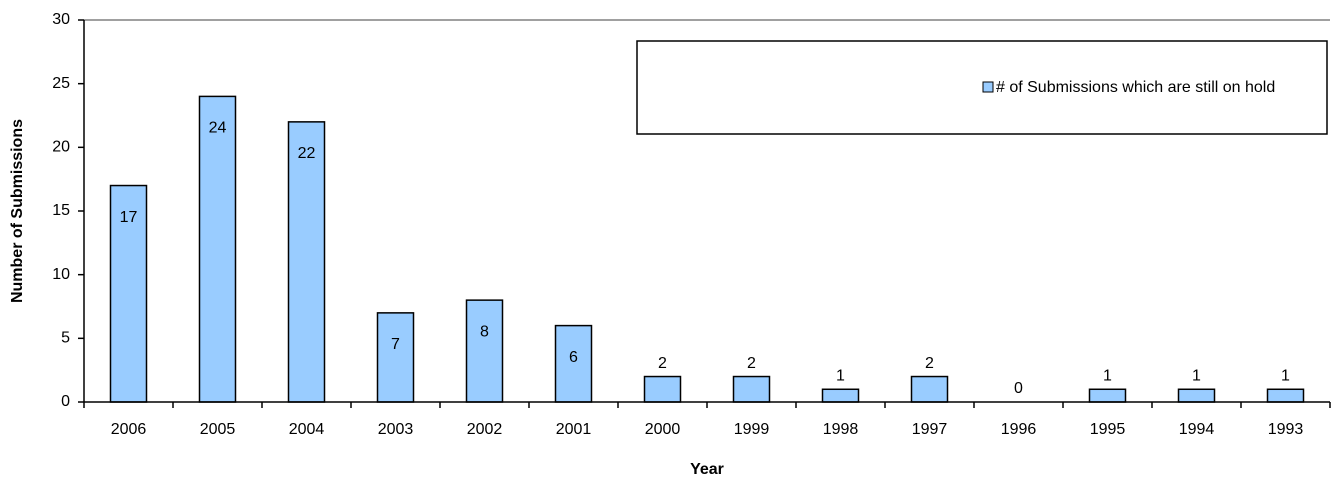 The image size is (1336, 479). I want to click on x-tick-label: 1995, so click(1108, 429).